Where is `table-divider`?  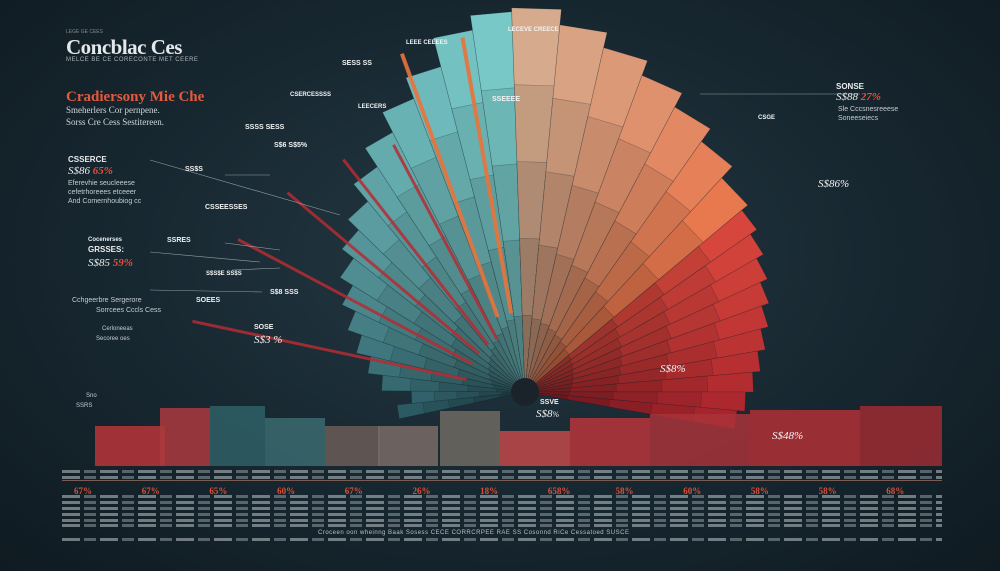
table-divider is located at coordinates (502, 480).